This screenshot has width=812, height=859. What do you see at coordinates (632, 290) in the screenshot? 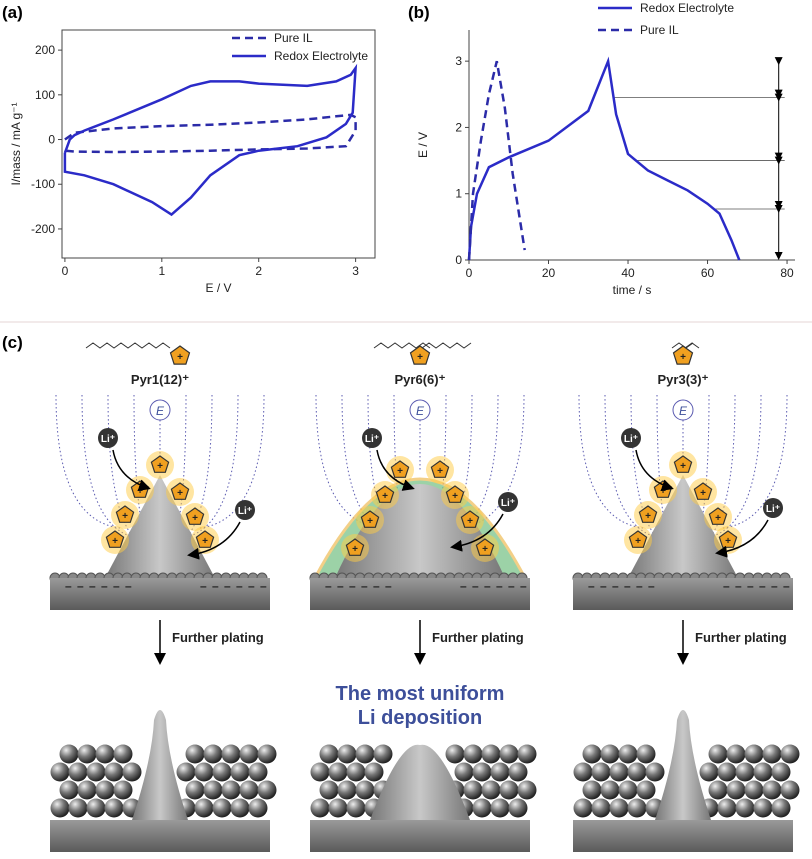
I see `x-axis-label: time / s` at bounding box center [632, 290].